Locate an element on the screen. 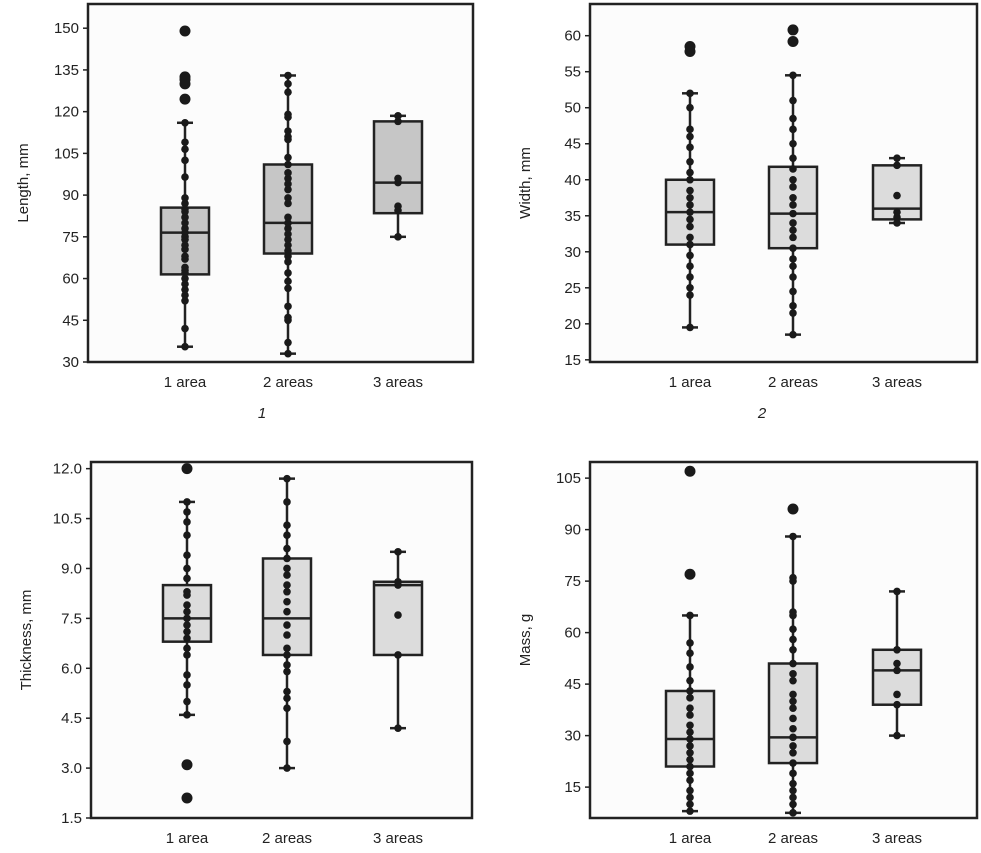 Image resolution: width=981 pixels, height=853 pixels. y-tick-label: 9.0 is located at coordinates (71, 568).